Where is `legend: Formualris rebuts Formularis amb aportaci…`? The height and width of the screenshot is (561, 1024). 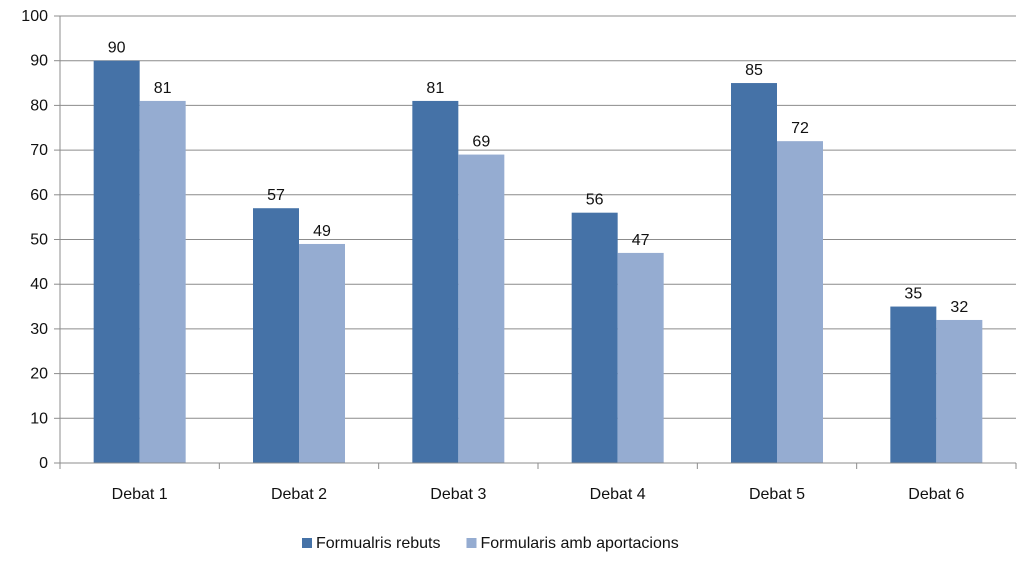 legend: Formualris rebuts Formularis amb aportaci… is located at coordinates (490, 543).